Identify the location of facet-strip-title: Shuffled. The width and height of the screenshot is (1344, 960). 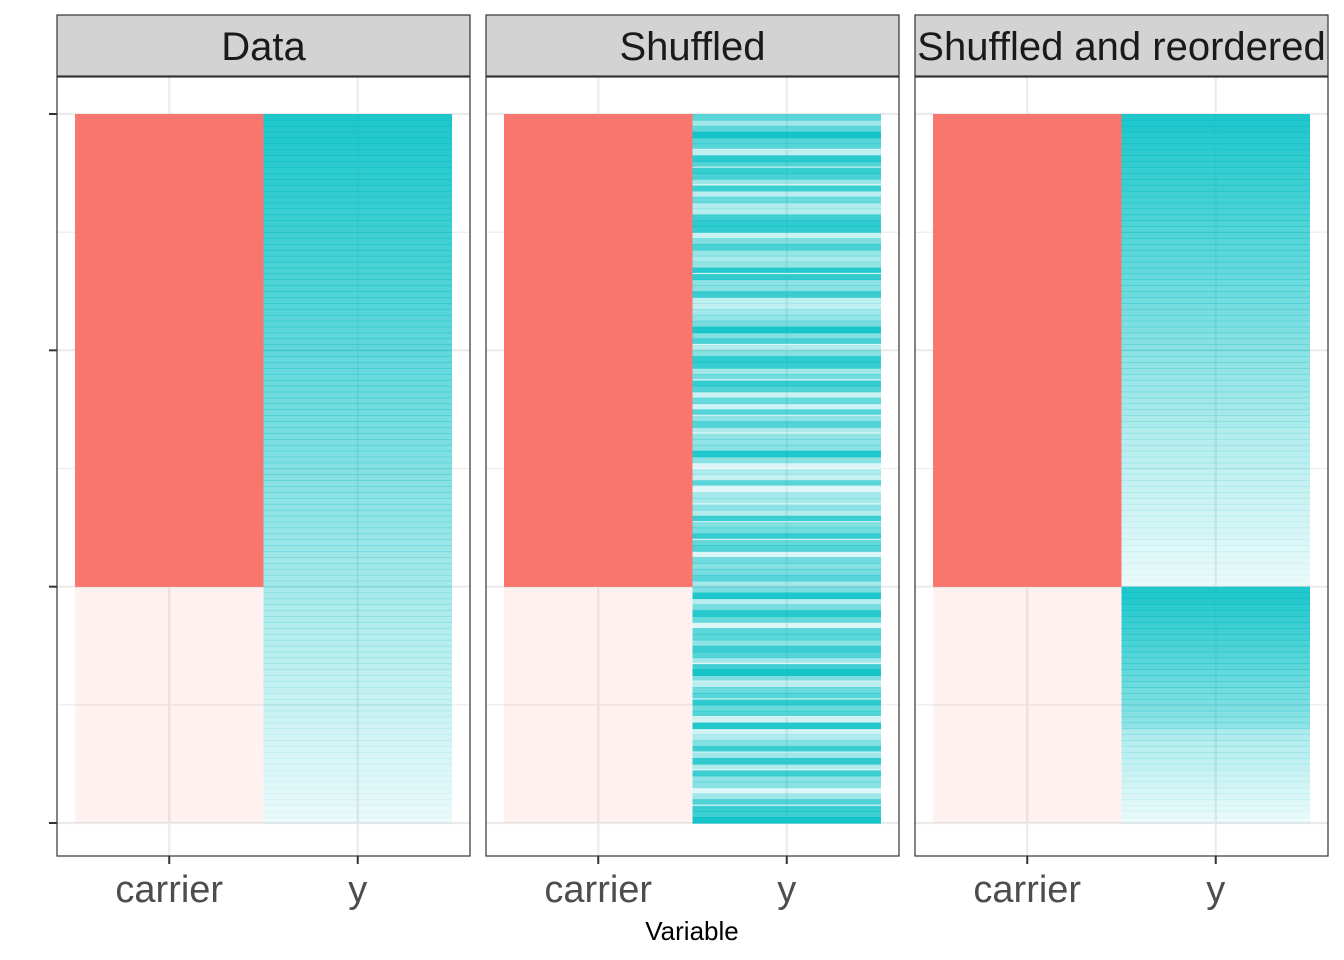
(692, 47).